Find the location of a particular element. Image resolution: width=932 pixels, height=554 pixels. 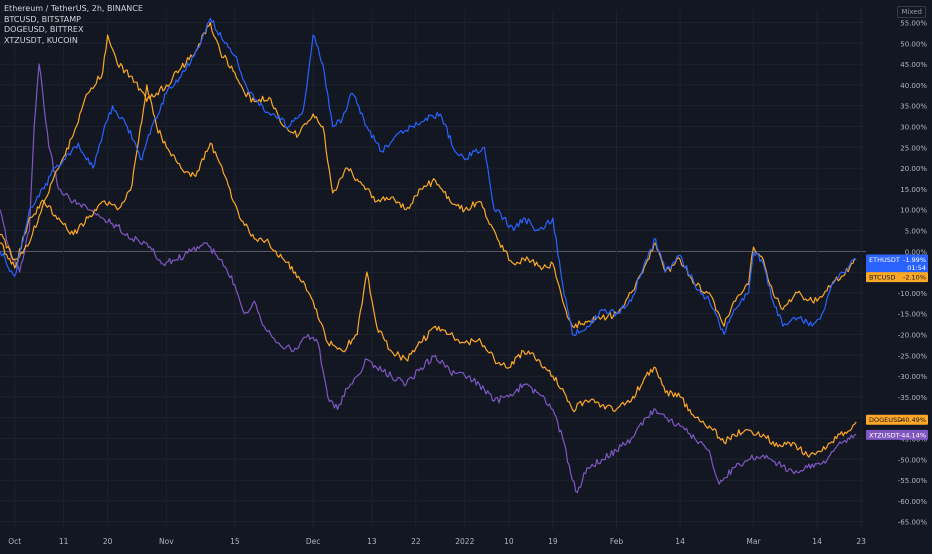

y-tick-label: -10.00% is located at coordinates (913, 294).